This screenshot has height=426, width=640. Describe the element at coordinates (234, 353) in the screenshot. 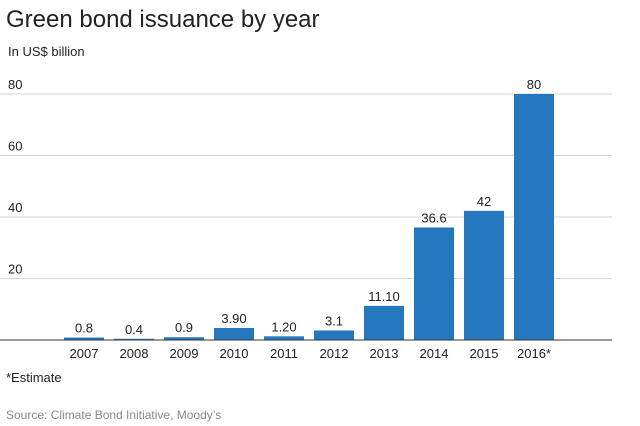

I see `x-tick-label: 2010` at that location.